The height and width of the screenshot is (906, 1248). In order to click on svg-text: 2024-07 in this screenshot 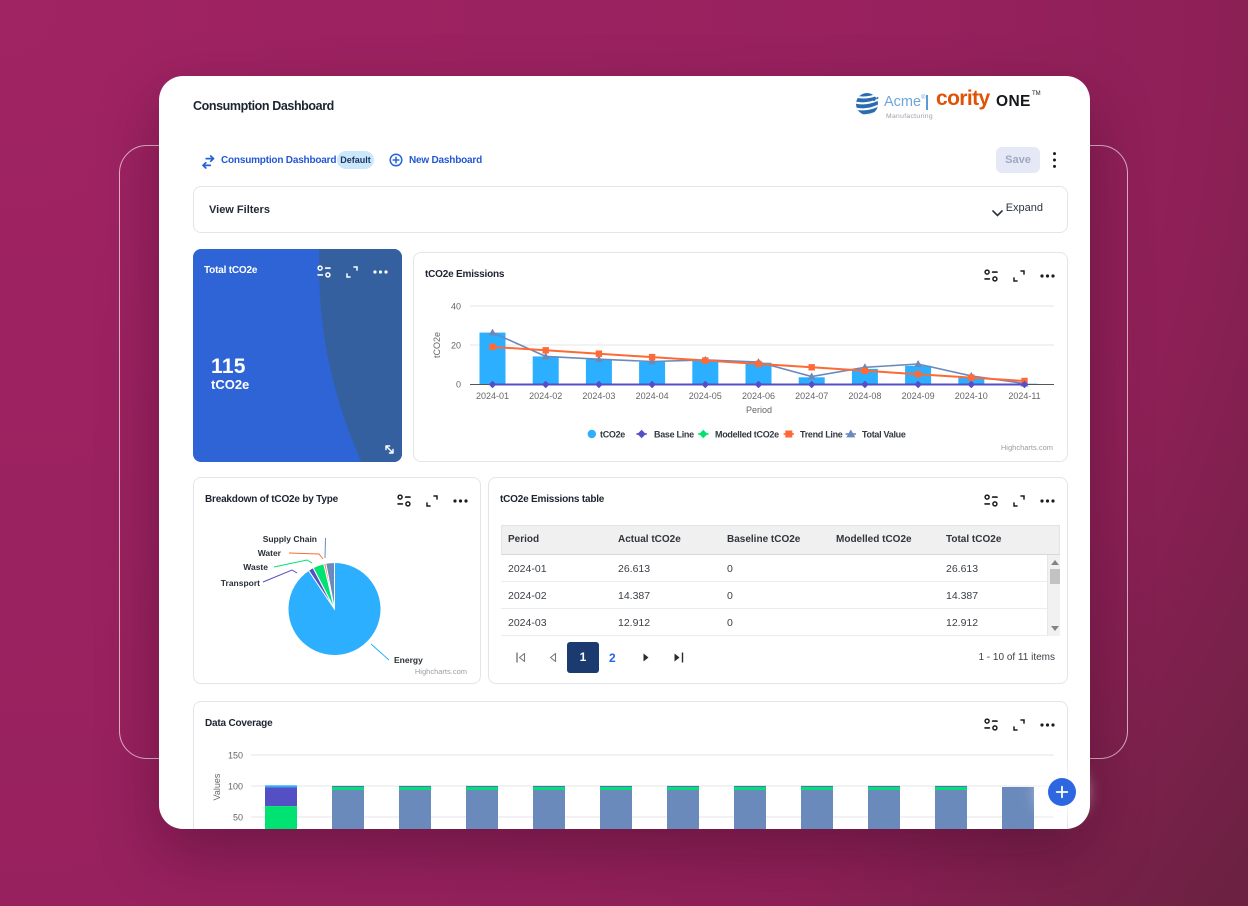, I will do `click(811, 396)`.